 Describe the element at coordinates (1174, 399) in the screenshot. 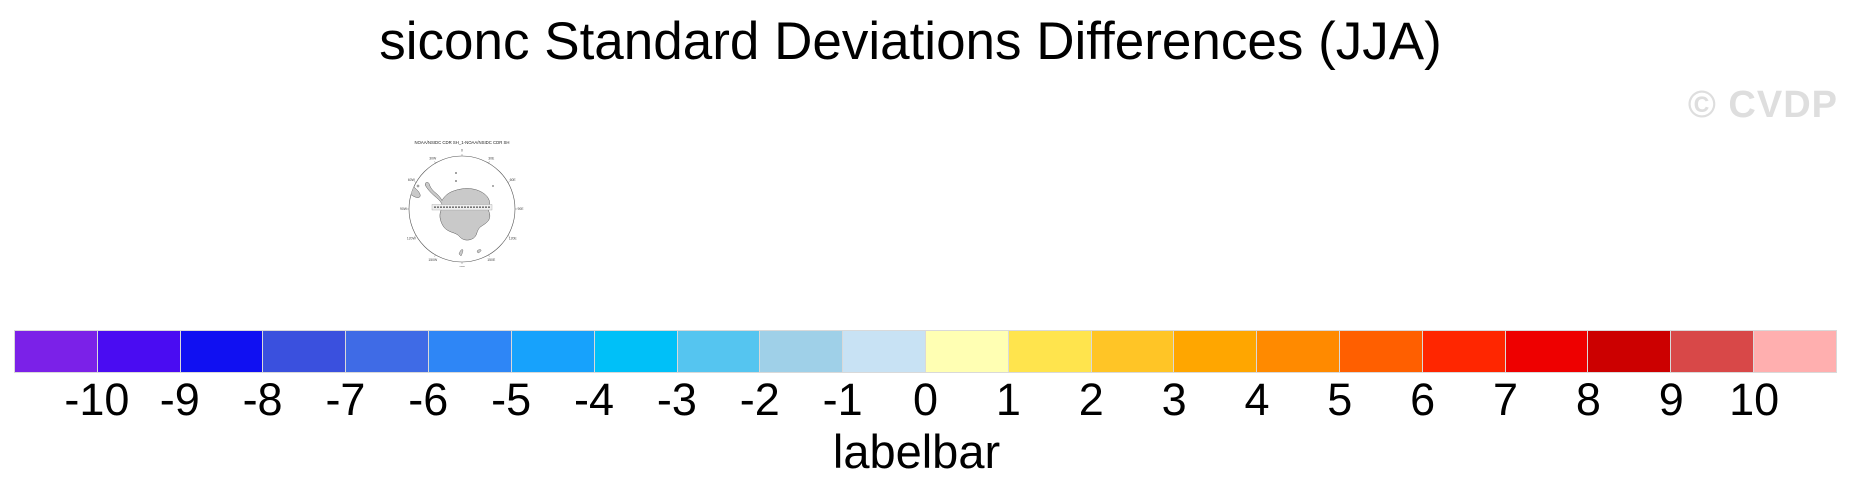

I see `colorbar-tick-label: 3` at that location.